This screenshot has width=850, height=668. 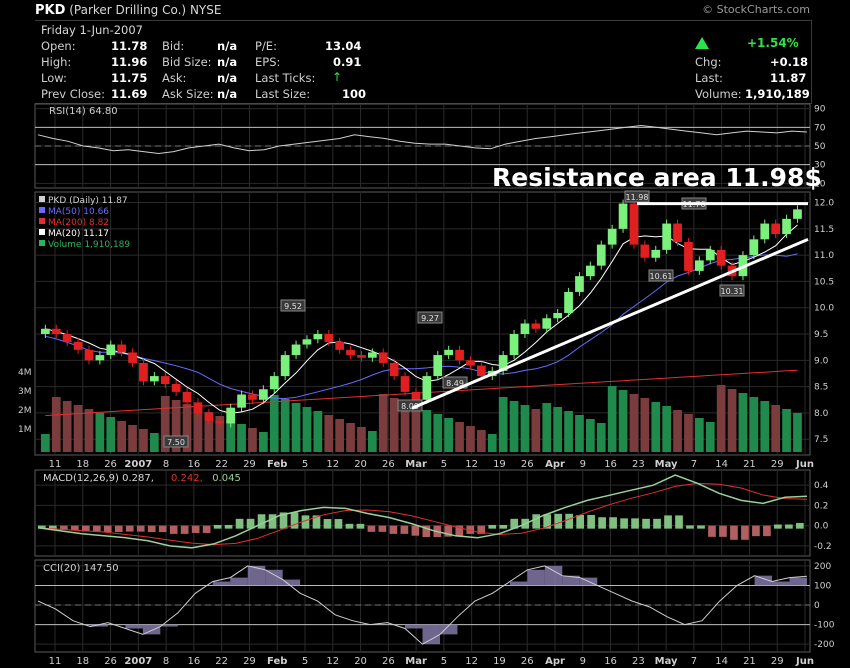 What do you see at coordinates (266, 46) in the screenshot?
I see `quote-pe-label: P/E:` at bounding box center [266, 46].